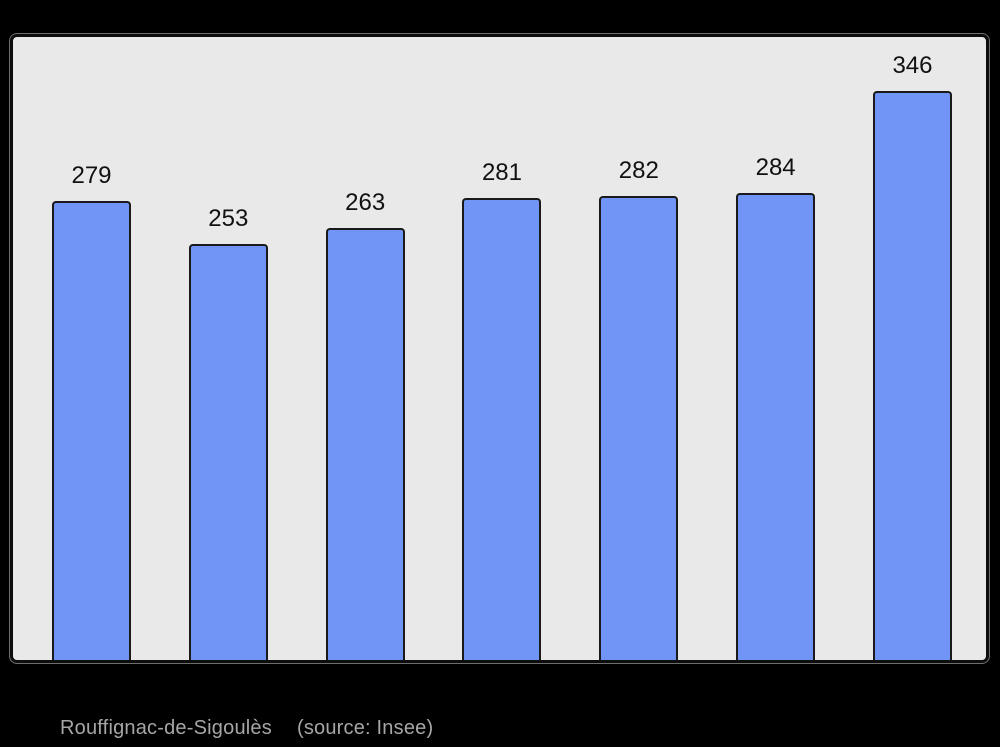 This screenshot has width=1000, height=747. I want to click on bar-value-label: 284, so click(775, 167).